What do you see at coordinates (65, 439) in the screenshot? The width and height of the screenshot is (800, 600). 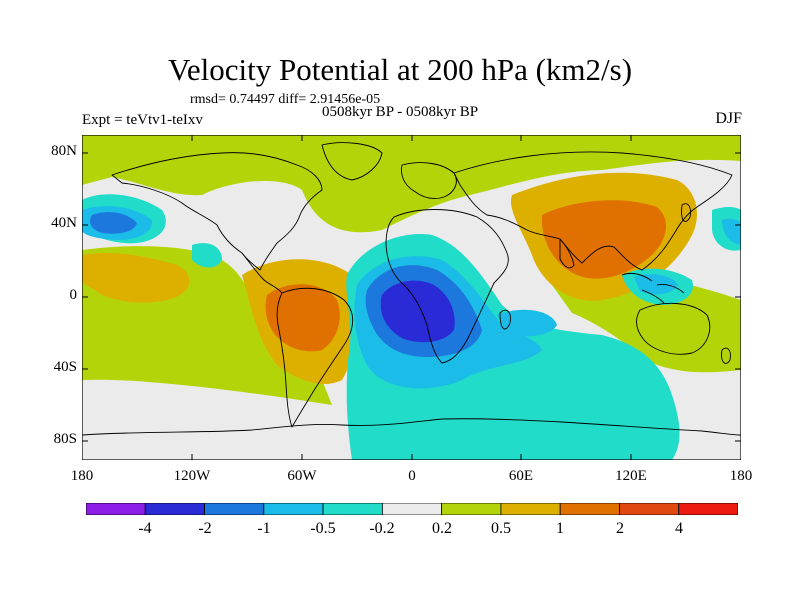 I see `lat-label: 80S` at bounding box center [65, 439].